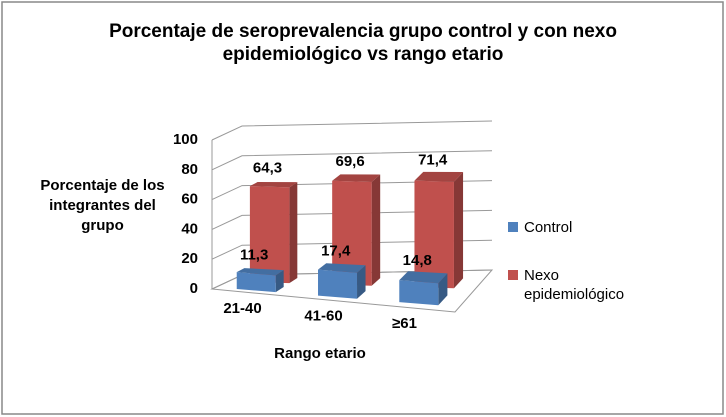  Describe the element at coordinates (242, 308) in the screenshot. I see `x-tick-label: 21-40` at that location.